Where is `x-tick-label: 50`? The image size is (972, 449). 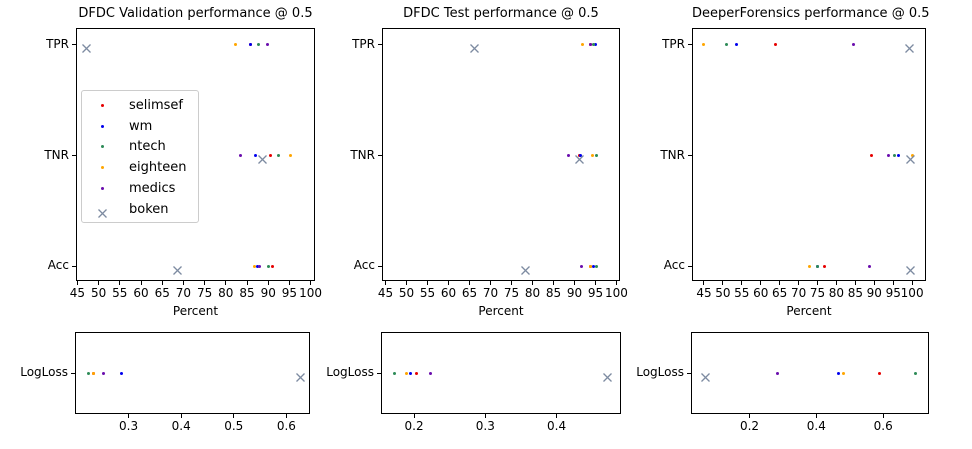 x-tick-label: 50 is located at coordinates (406, 293).